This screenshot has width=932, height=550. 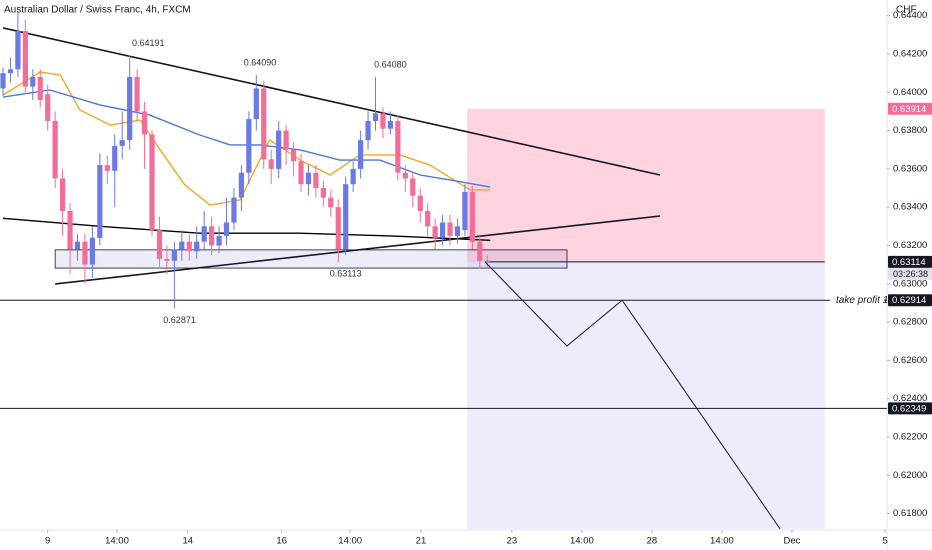 I want to click on y-tick-label: 0.63000, so click(x=910, y=283).